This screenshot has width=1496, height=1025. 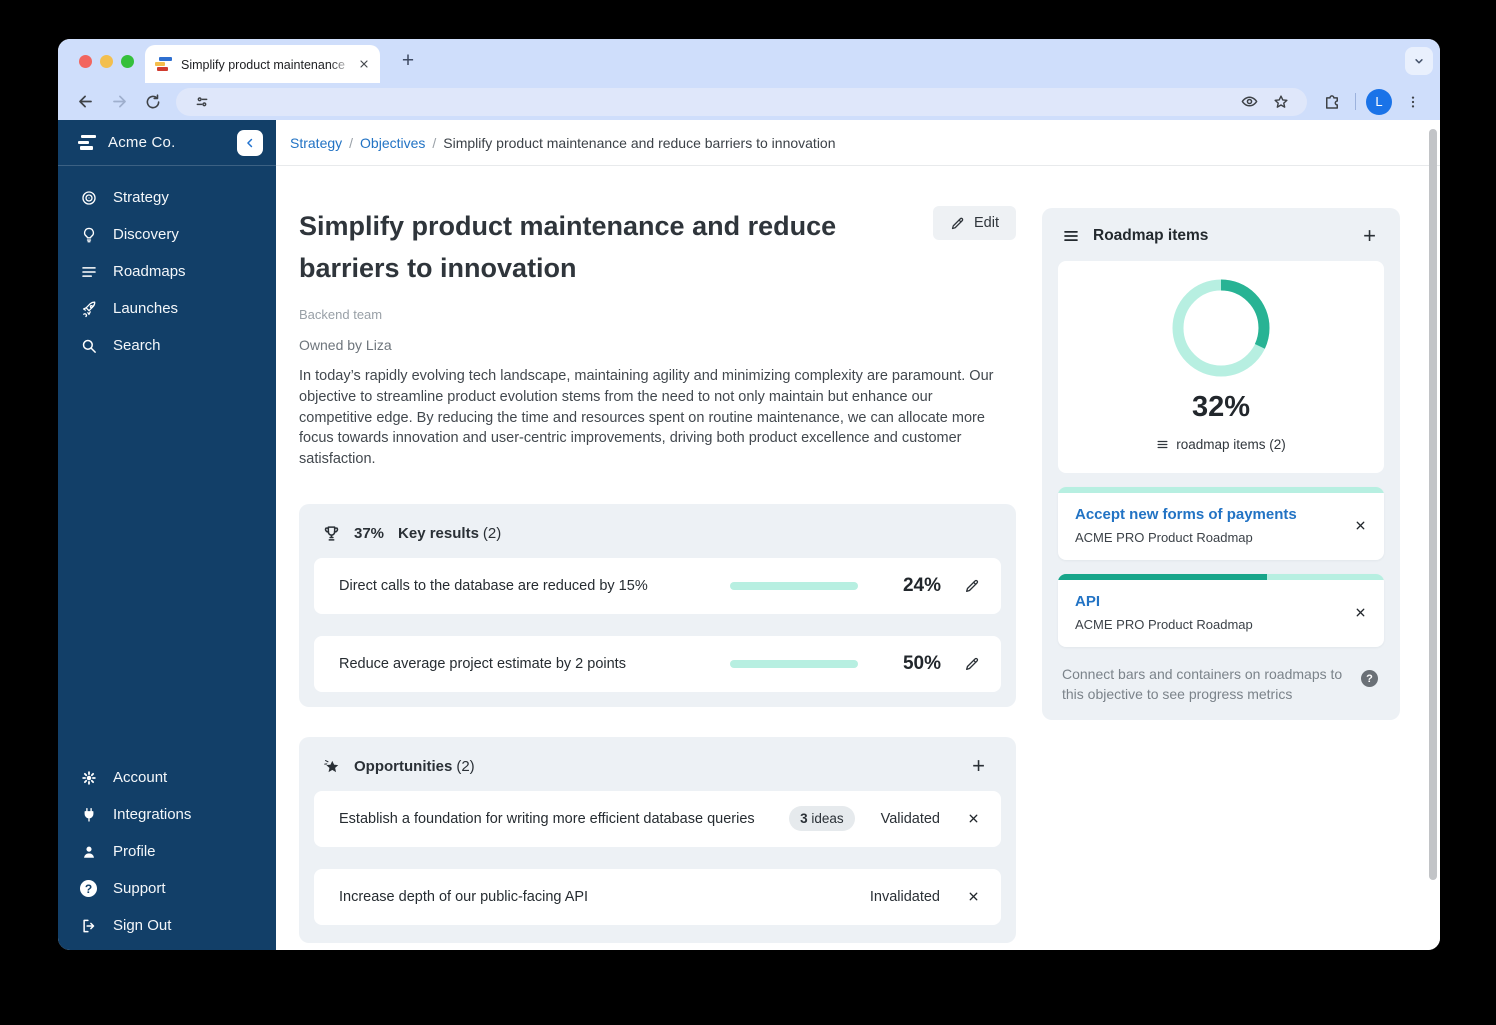 I want to click on sidebar-item-launches: Launches, so click(x=167, y=308).